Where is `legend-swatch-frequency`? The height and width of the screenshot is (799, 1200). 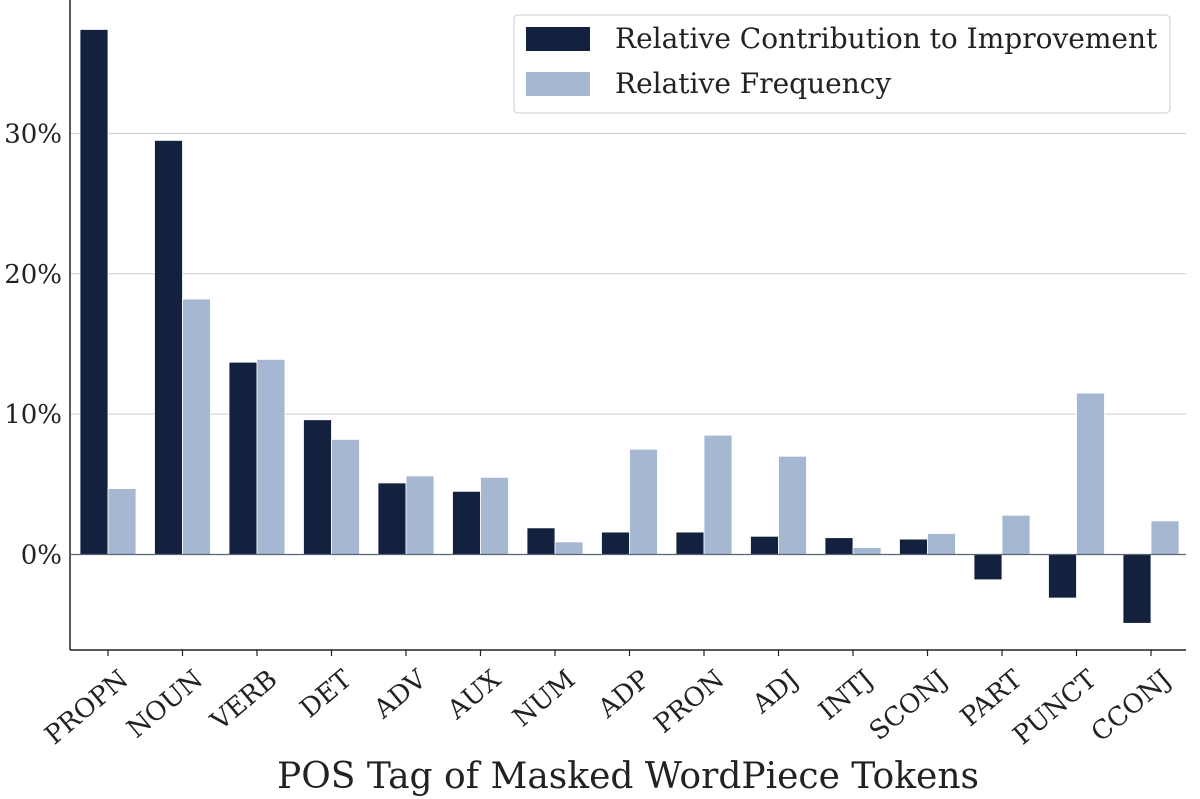
legend-swatch-frequency is located at coordinates (558, 84).